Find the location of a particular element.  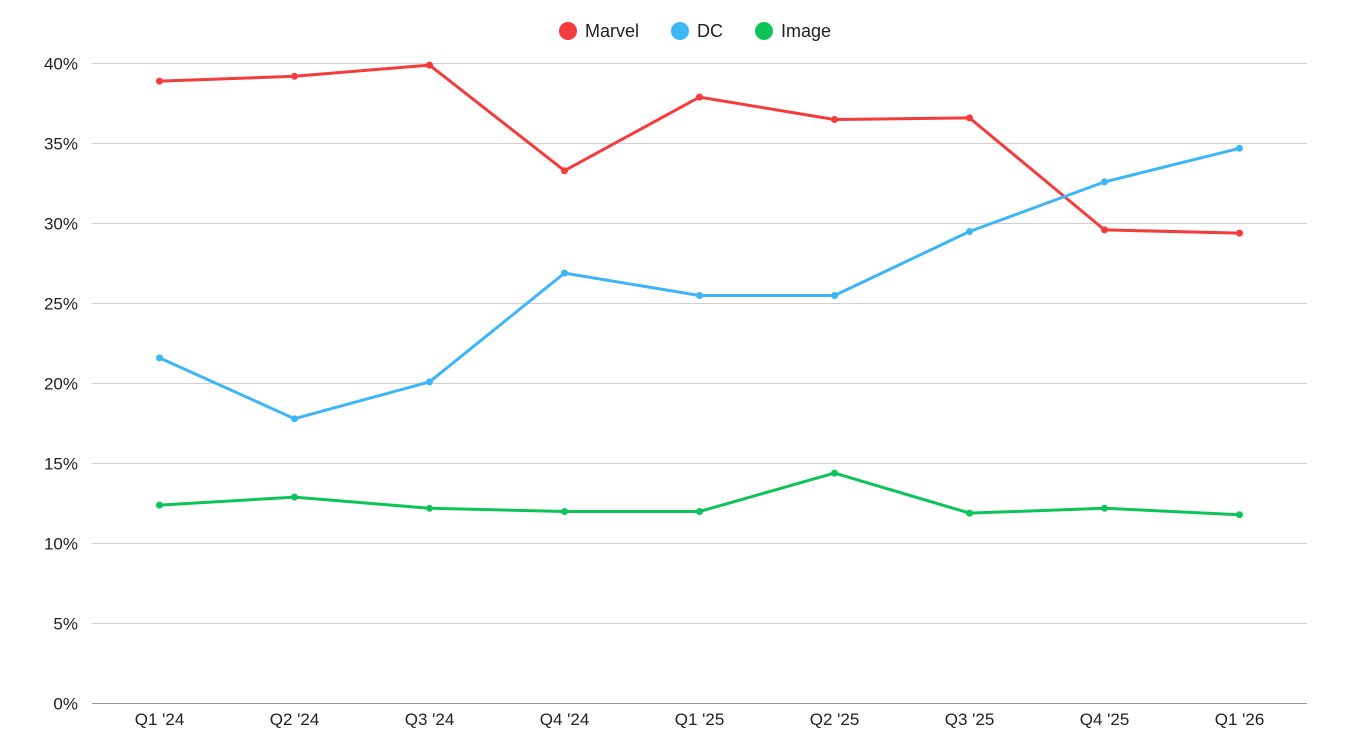

y-tick-label: 15% is located at coordinates (61, 464).